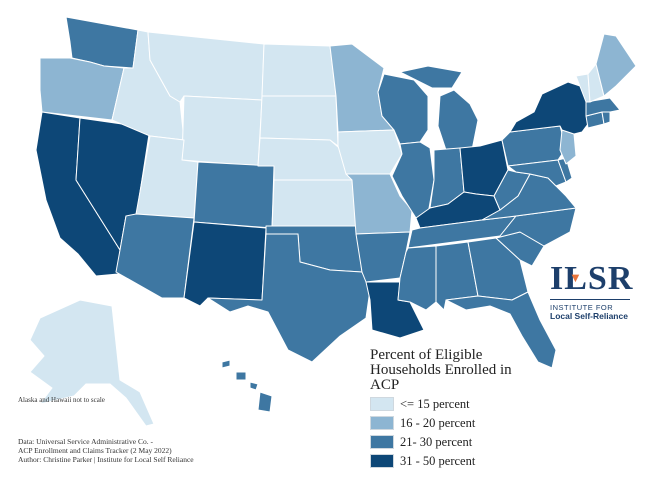 The height and width of the screenshot is (481, 654). What do you see at coordinates (549, 108) in the screenshot?
I see `state-NY` at bounding box center [549, 108].